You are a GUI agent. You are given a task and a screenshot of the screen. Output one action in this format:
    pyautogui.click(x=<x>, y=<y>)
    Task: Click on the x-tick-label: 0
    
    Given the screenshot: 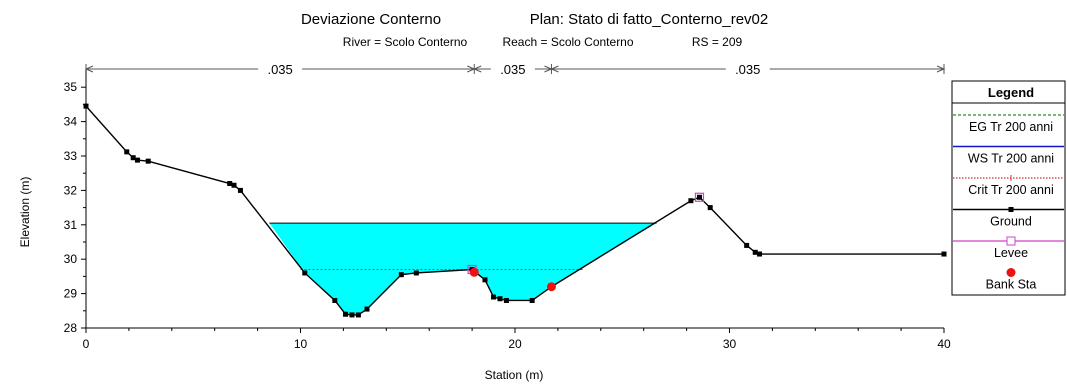 What is the action you would take?
    pyautogui.click(x=86, y=344)
    